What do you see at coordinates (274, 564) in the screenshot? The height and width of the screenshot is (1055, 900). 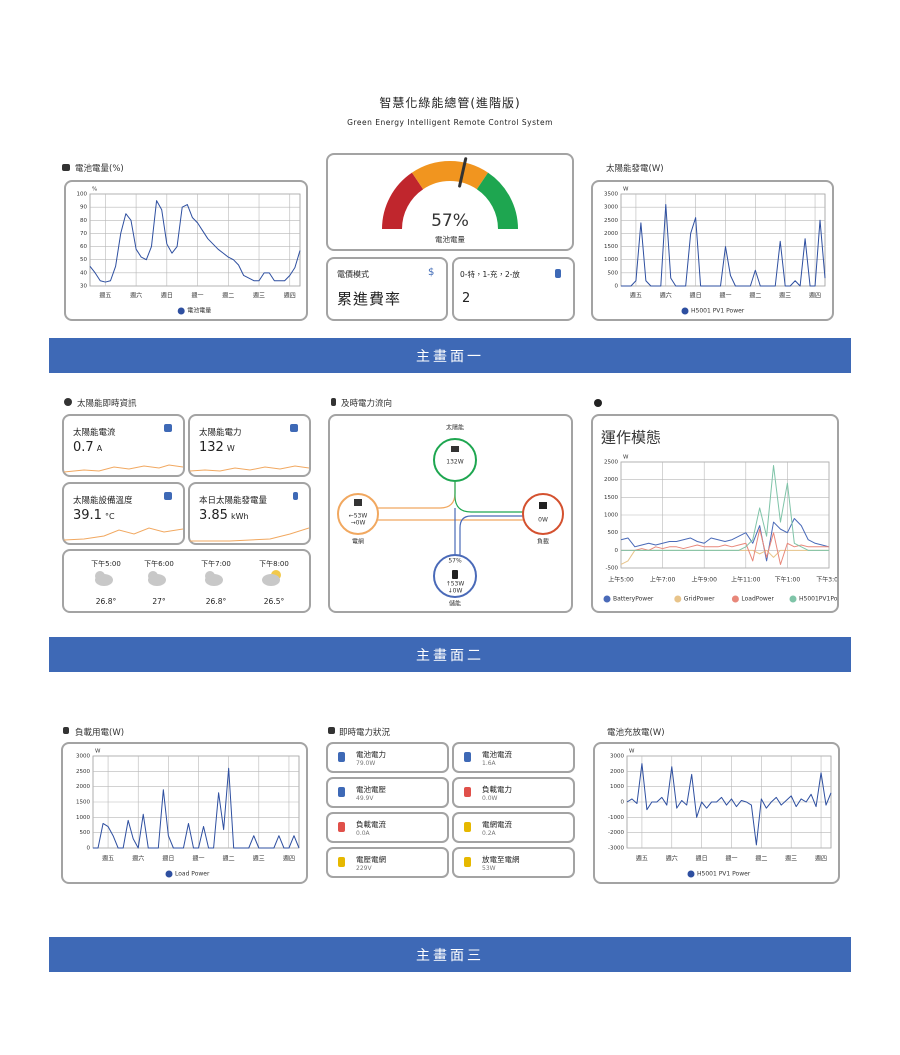 I see `weather-time: 下午8:00` at bounding box center [274, 564].